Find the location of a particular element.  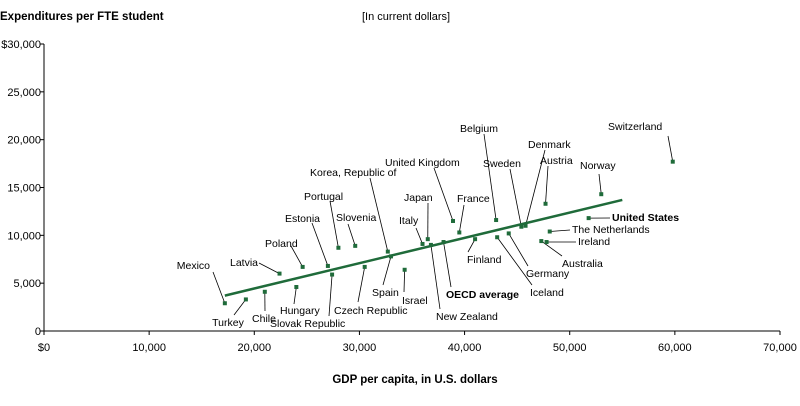

leader-line-mexico is located at coordinates (219, 287).